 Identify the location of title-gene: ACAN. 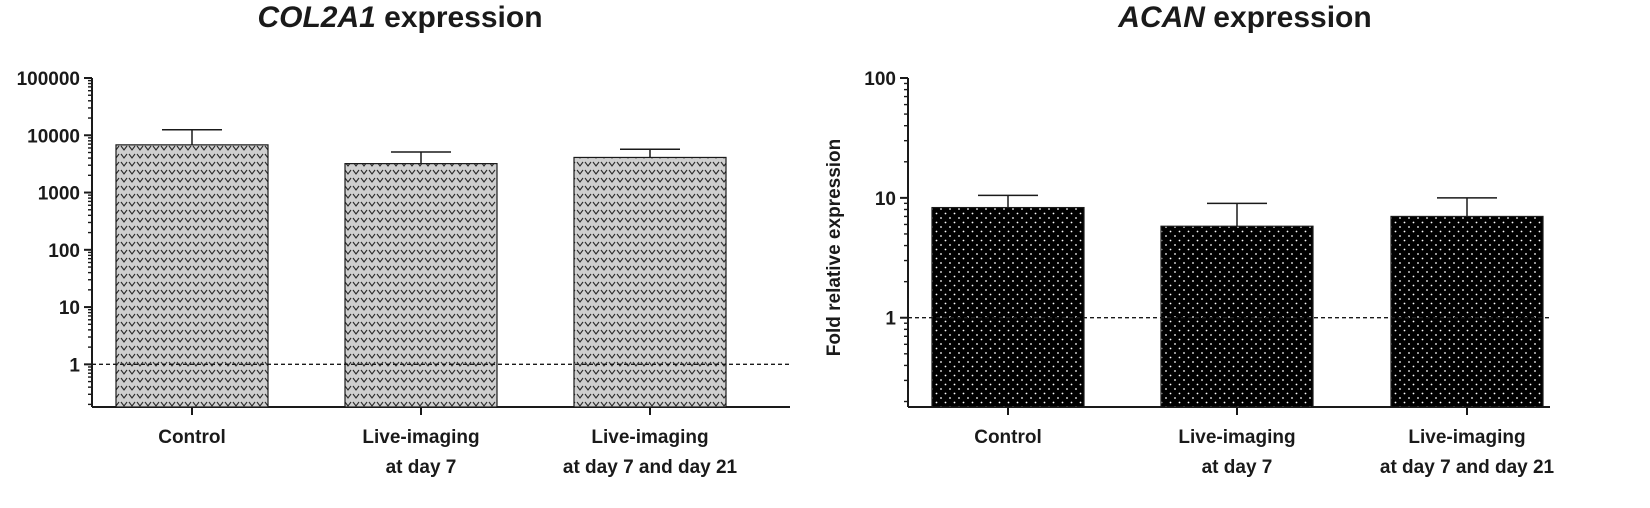
(1161, 17).